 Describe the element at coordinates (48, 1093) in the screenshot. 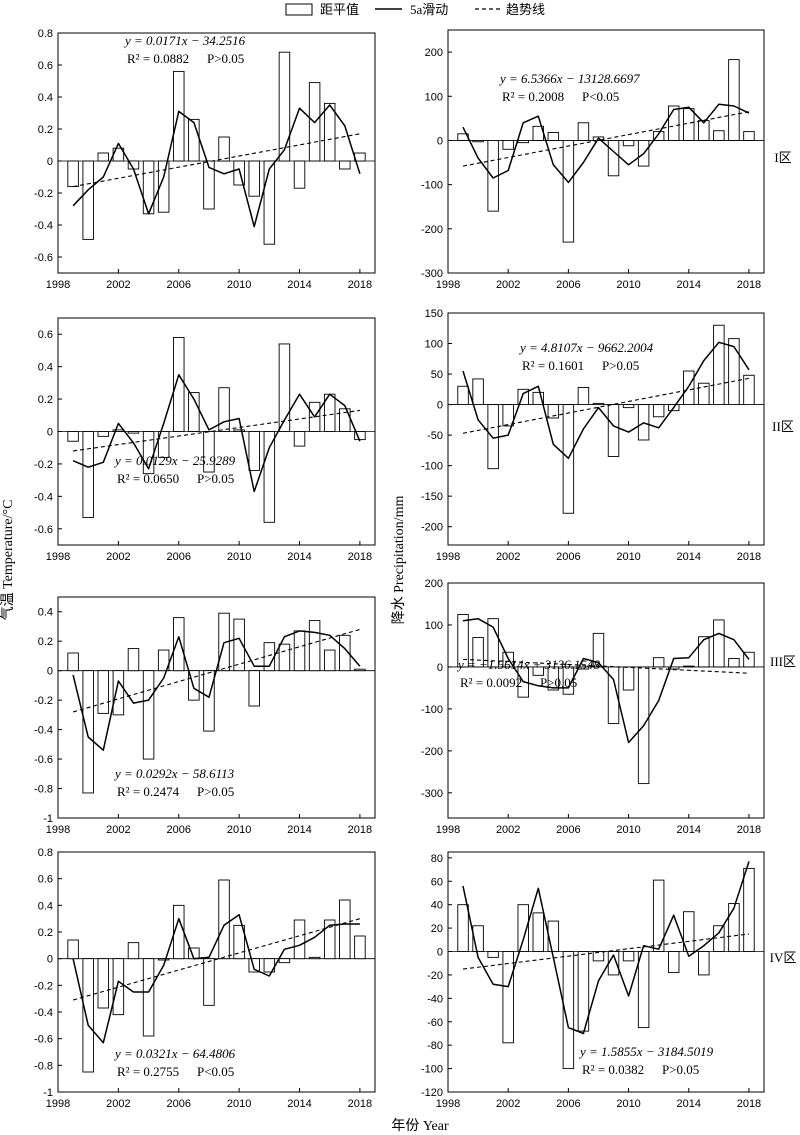

I see `y-tick-label: -1` at that location.